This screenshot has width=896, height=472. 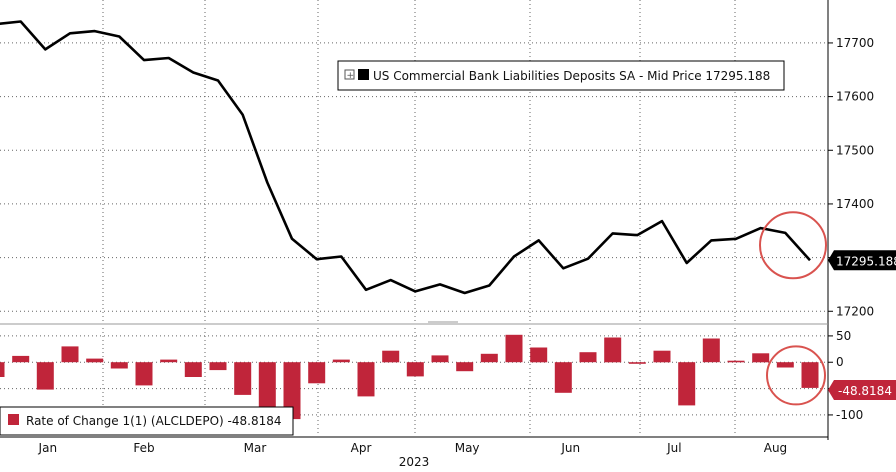 I want to click on bar-last-value-label: -48.8184, so click(x=865, y=391).